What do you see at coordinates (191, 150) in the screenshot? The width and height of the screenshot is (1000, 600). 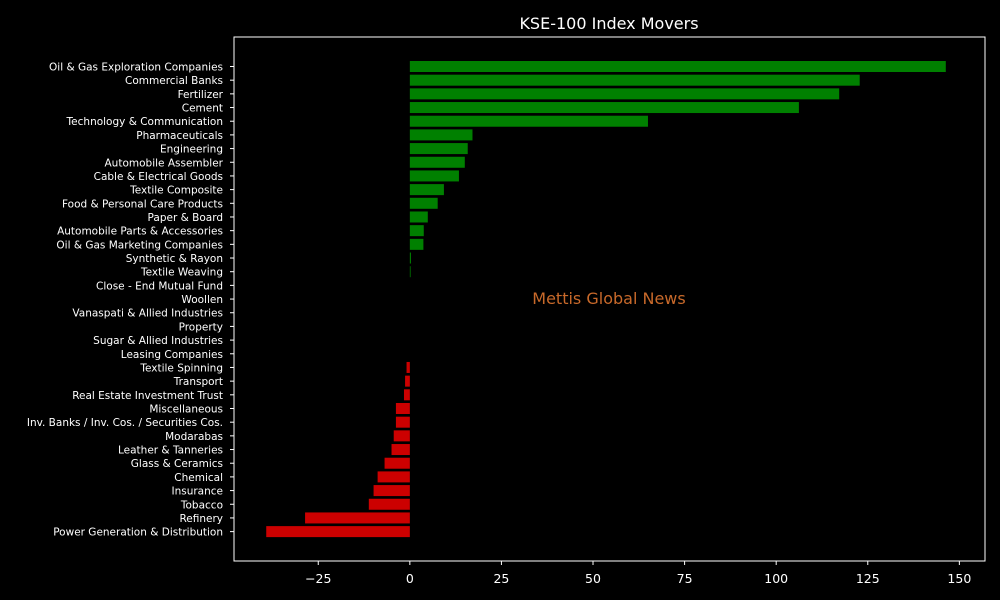 I see `category-label: Engineering` at bounding box center [191, 150].